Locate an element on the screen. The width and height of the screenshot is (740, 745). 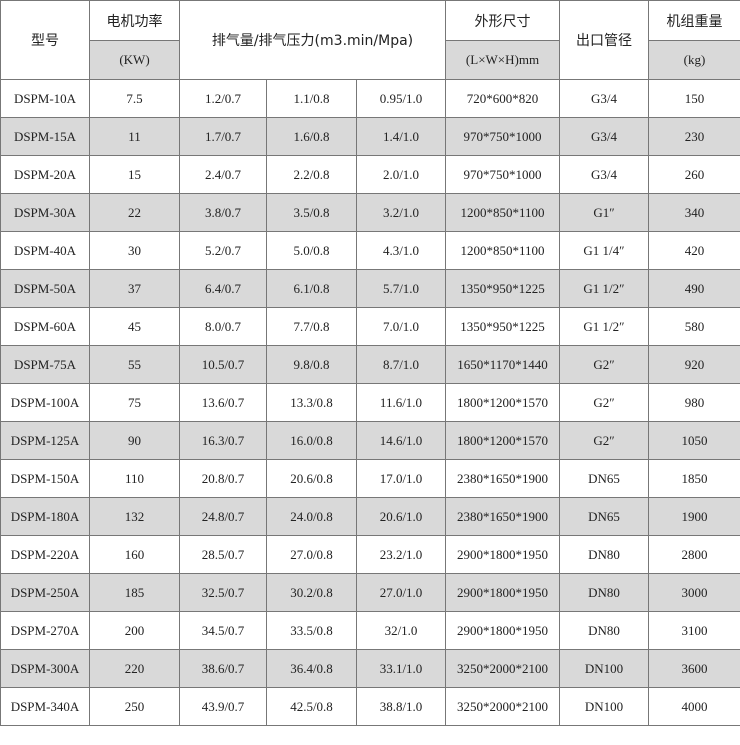
table-cell: 33.1/1.0 is located at coordinates (401, 668).